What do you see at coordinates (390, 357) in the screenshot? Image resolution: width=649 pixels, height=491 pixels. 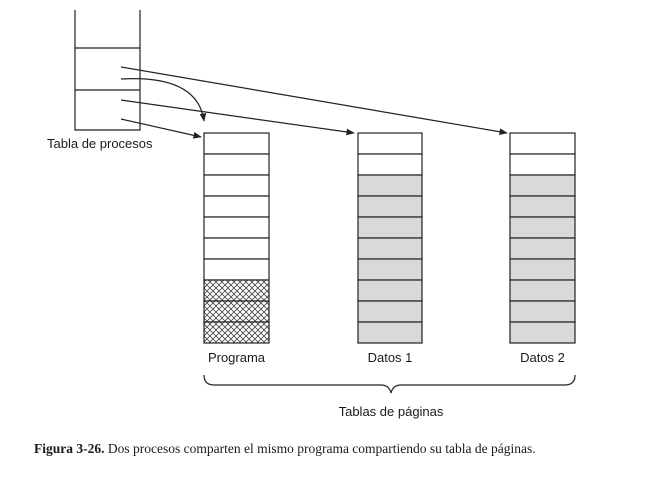 I see `page-table-label-datos-1: Datos 1` at bounding box center [390, 357].